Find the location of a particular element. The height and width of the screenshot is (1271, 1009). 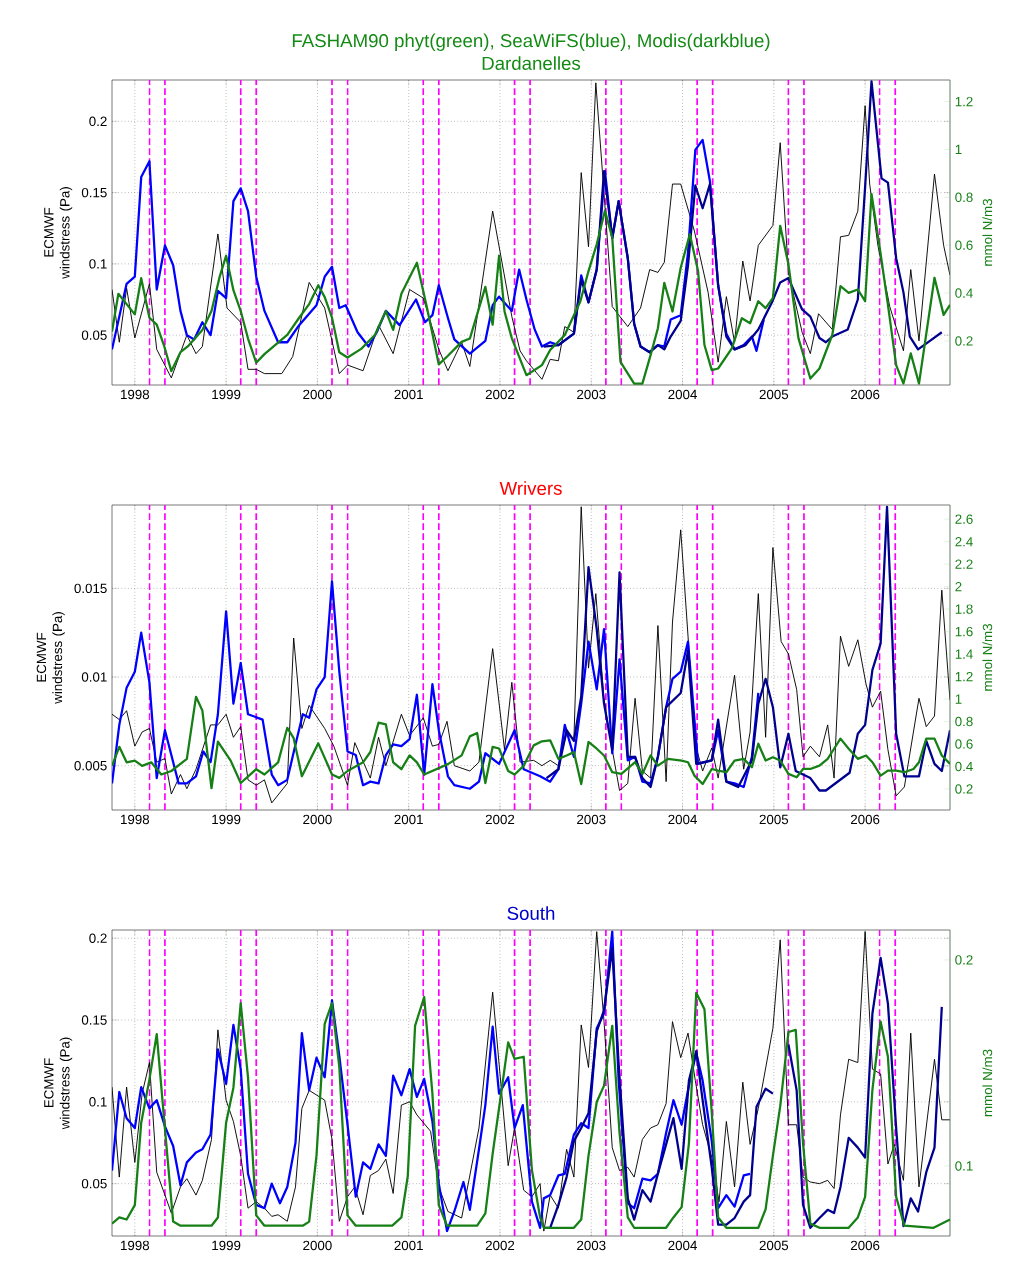

y2-tick-label: 2.6 is located at coordinates (964, 519).